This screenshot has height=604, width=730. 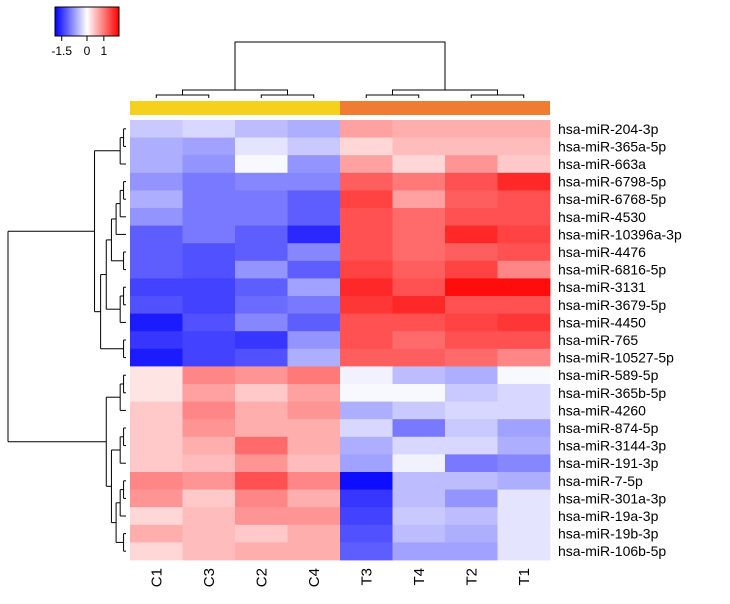 What do you see at coordinates (608, 516) in the screenshot?
I see `row-label: hsa-miR-19a-3p` at bounding box center [608, 516].